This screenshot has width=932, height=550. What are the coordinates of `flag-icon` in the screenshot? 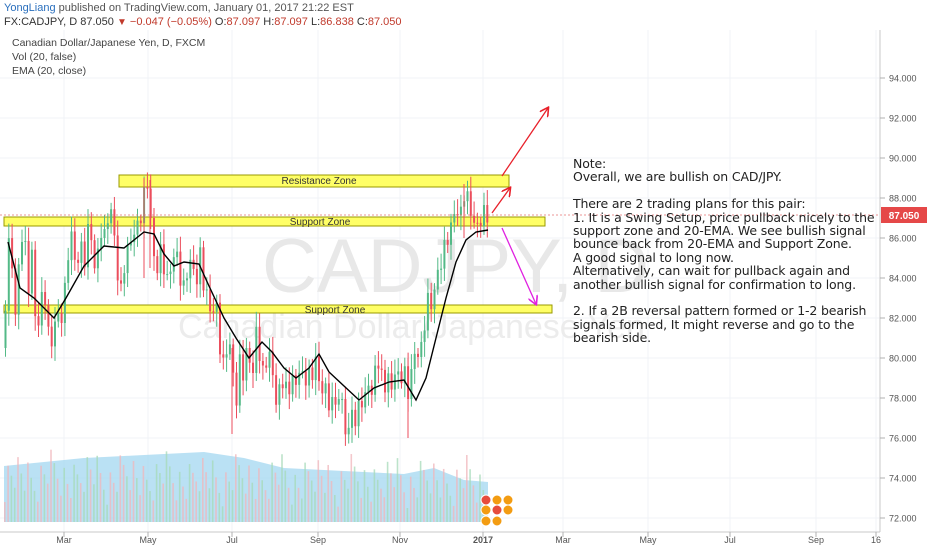 It's located at (497, 510).